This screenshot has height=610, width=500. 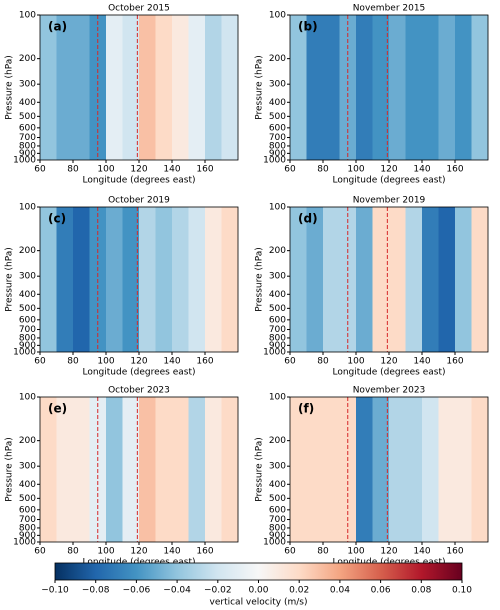 What do you see at coordinates (139, 201) in the screenshot?
I see `panel-title: October 2019` at bounding box center [139, 201].